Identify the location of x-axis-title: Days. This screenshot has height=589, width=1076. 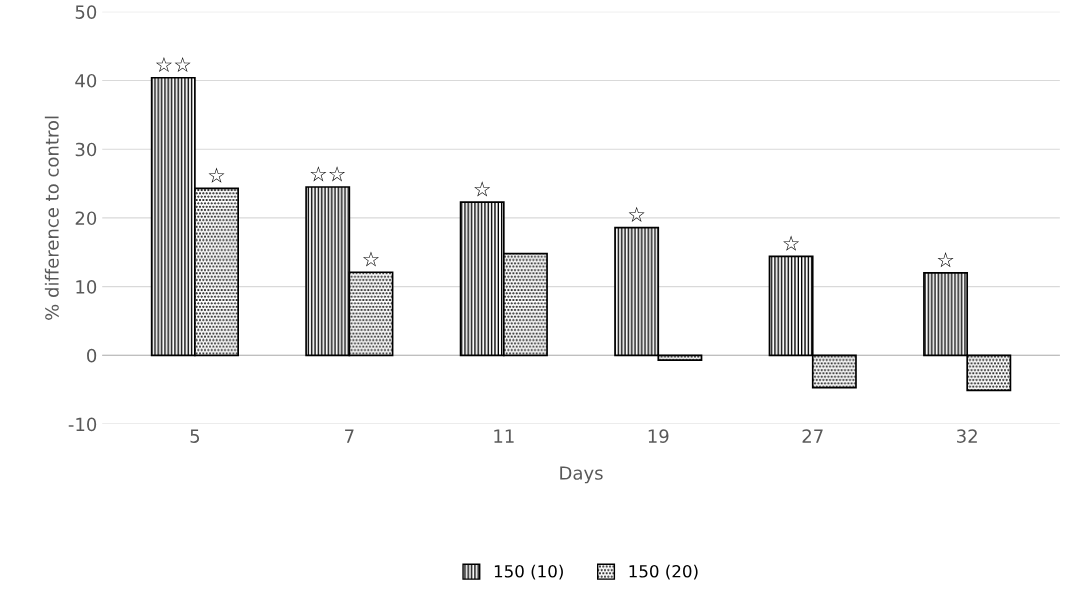
(581, 475).